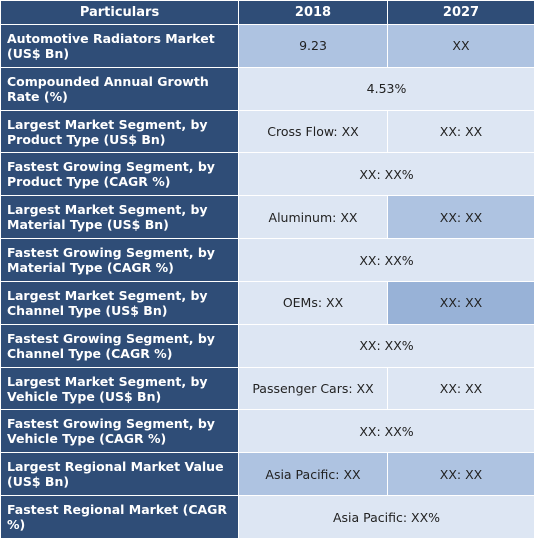  I want to click on value-2018: Passenger Cars: XX, so click(313, 388).